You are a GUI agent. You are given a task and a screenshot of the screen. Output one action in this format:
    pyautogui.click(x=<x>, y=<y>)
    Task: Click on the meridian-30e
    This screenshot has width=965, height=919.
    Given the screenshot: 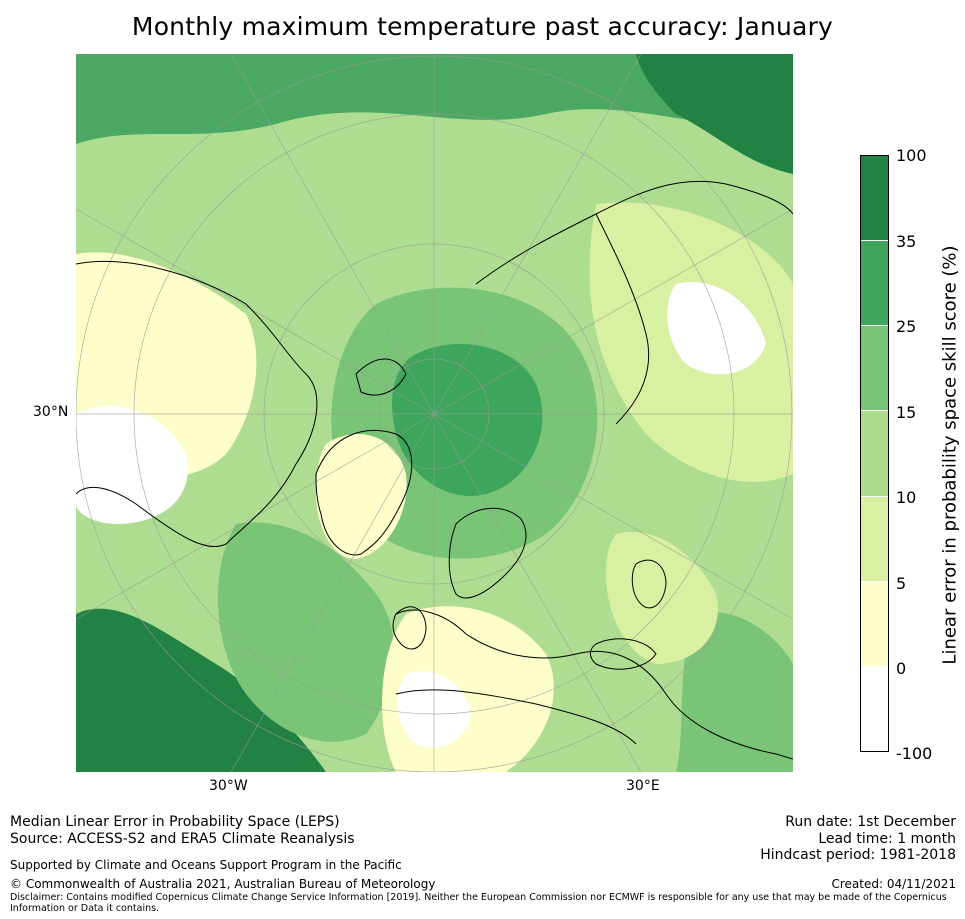 What is the action you would take?
    pyautogui.click(x=537, y=592)
    